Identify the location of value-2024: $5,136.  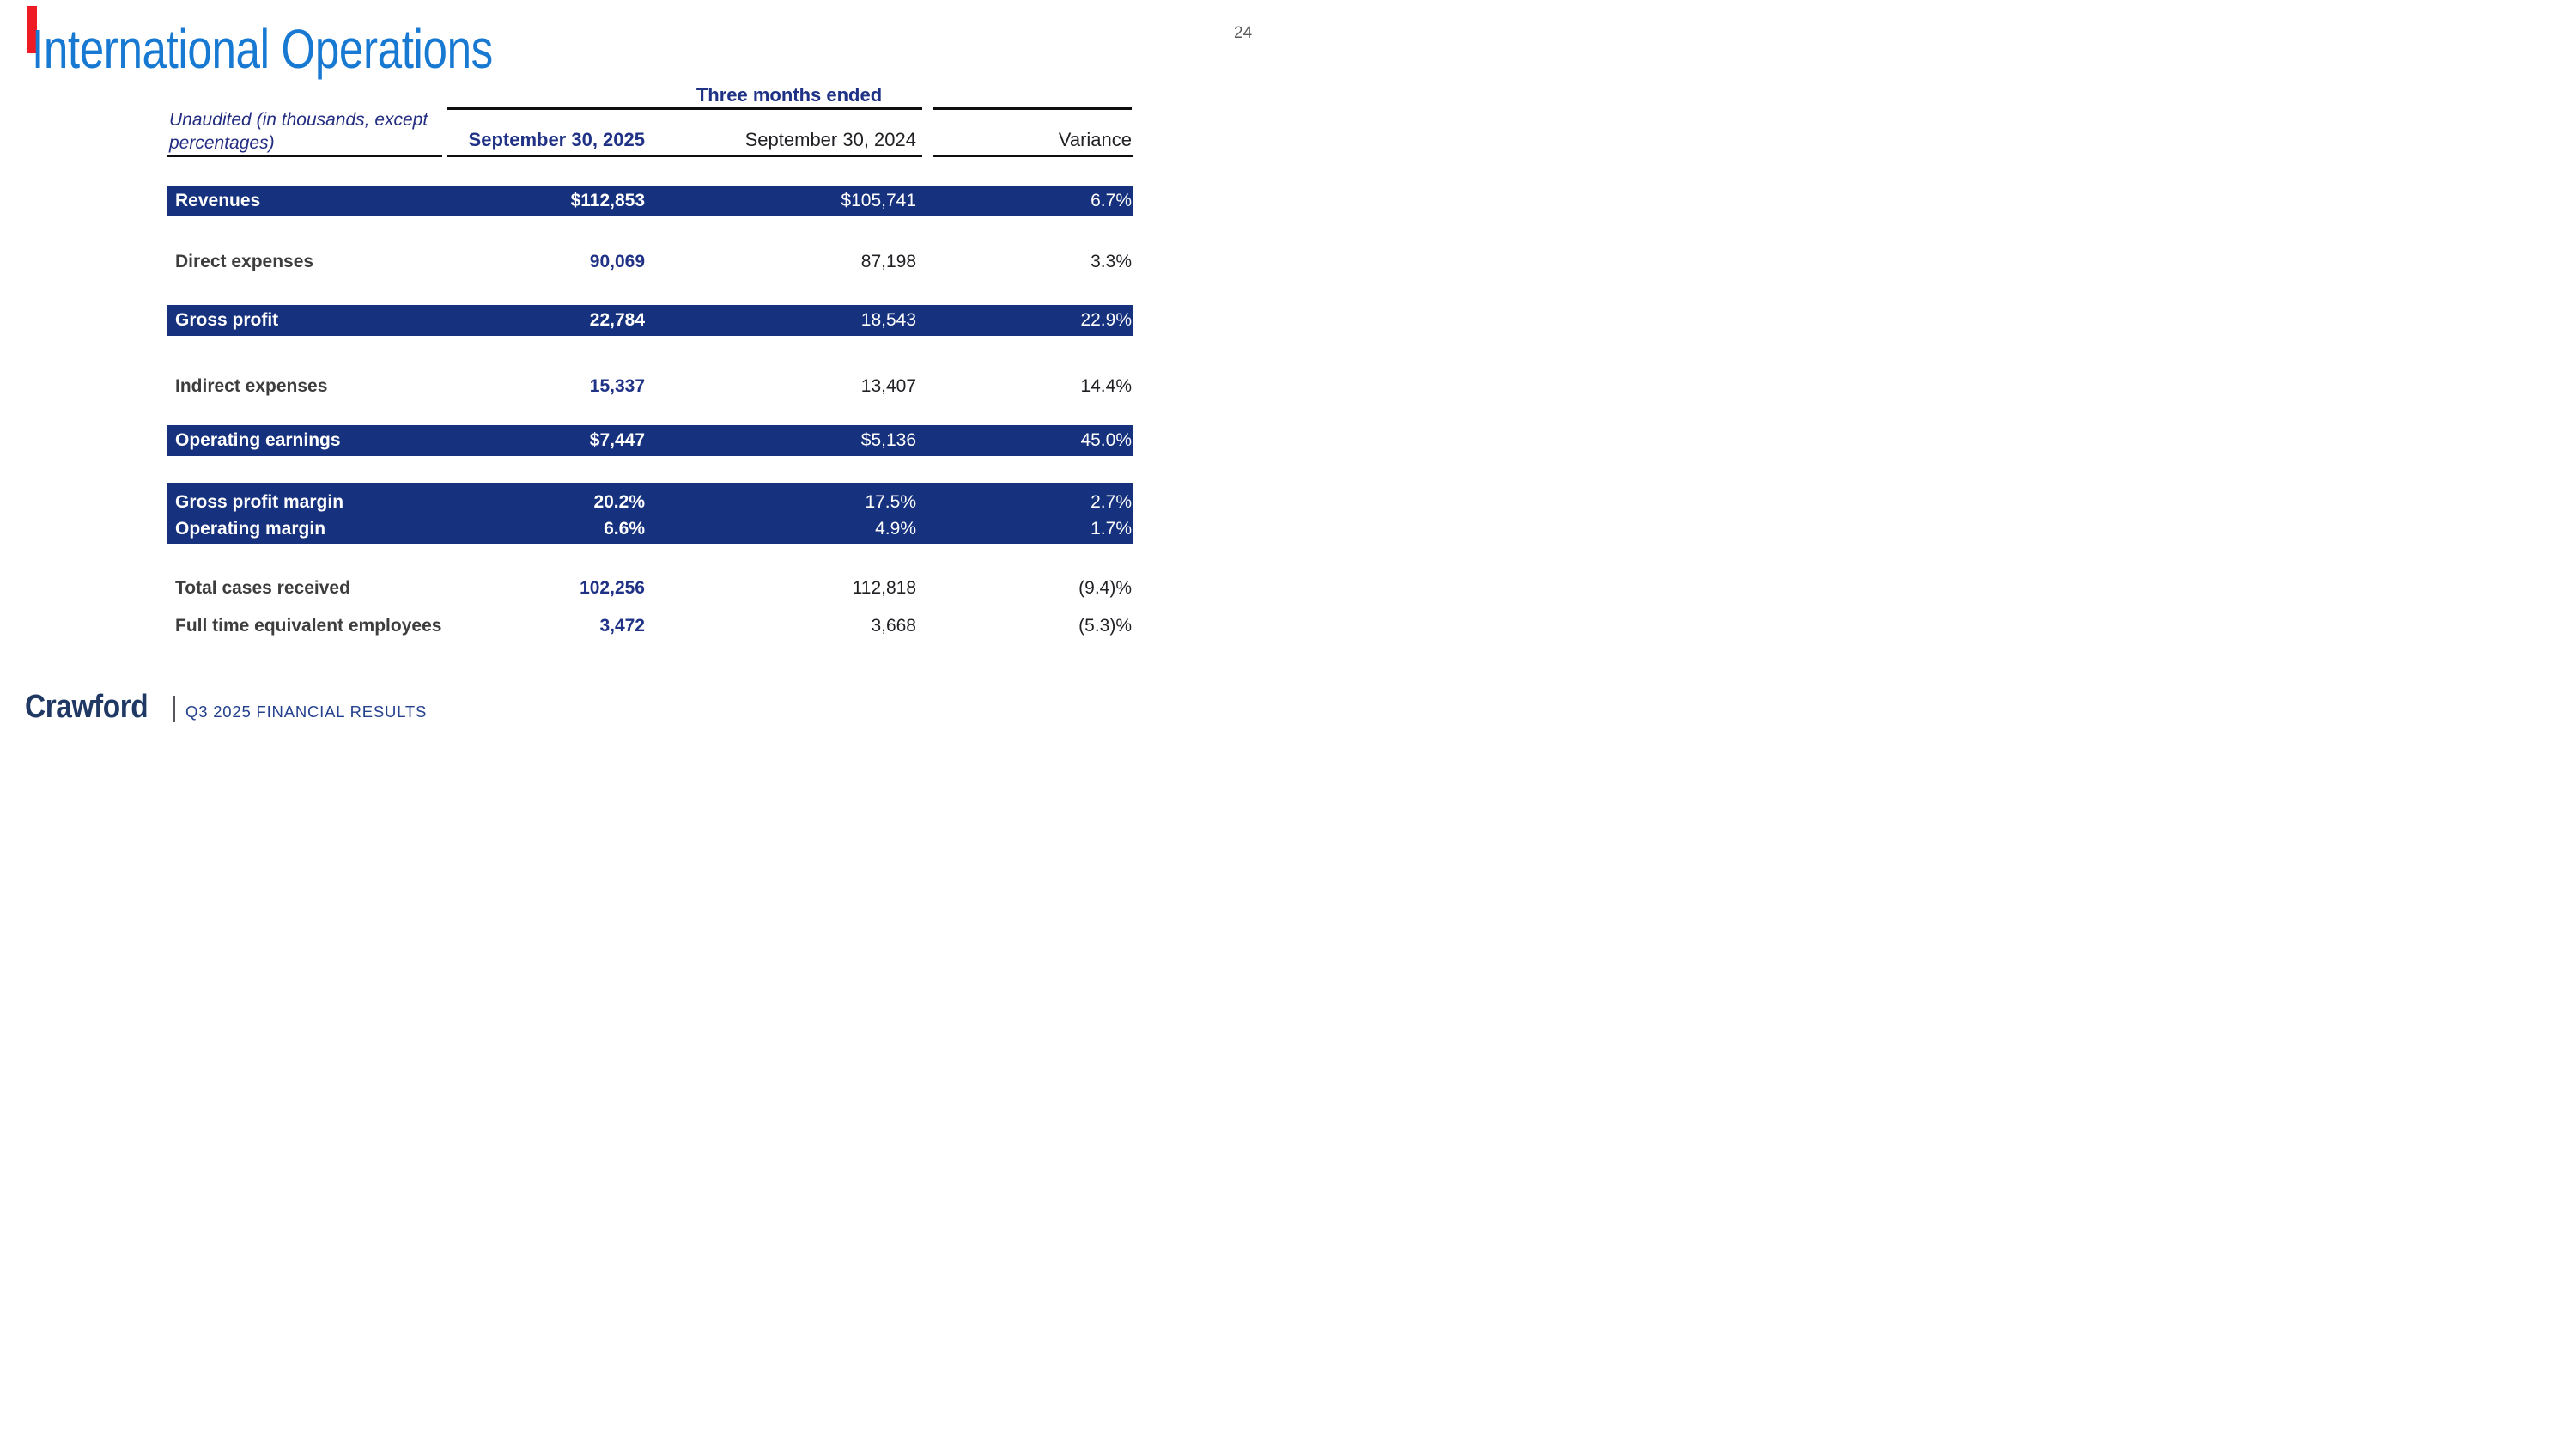
(888, 440).